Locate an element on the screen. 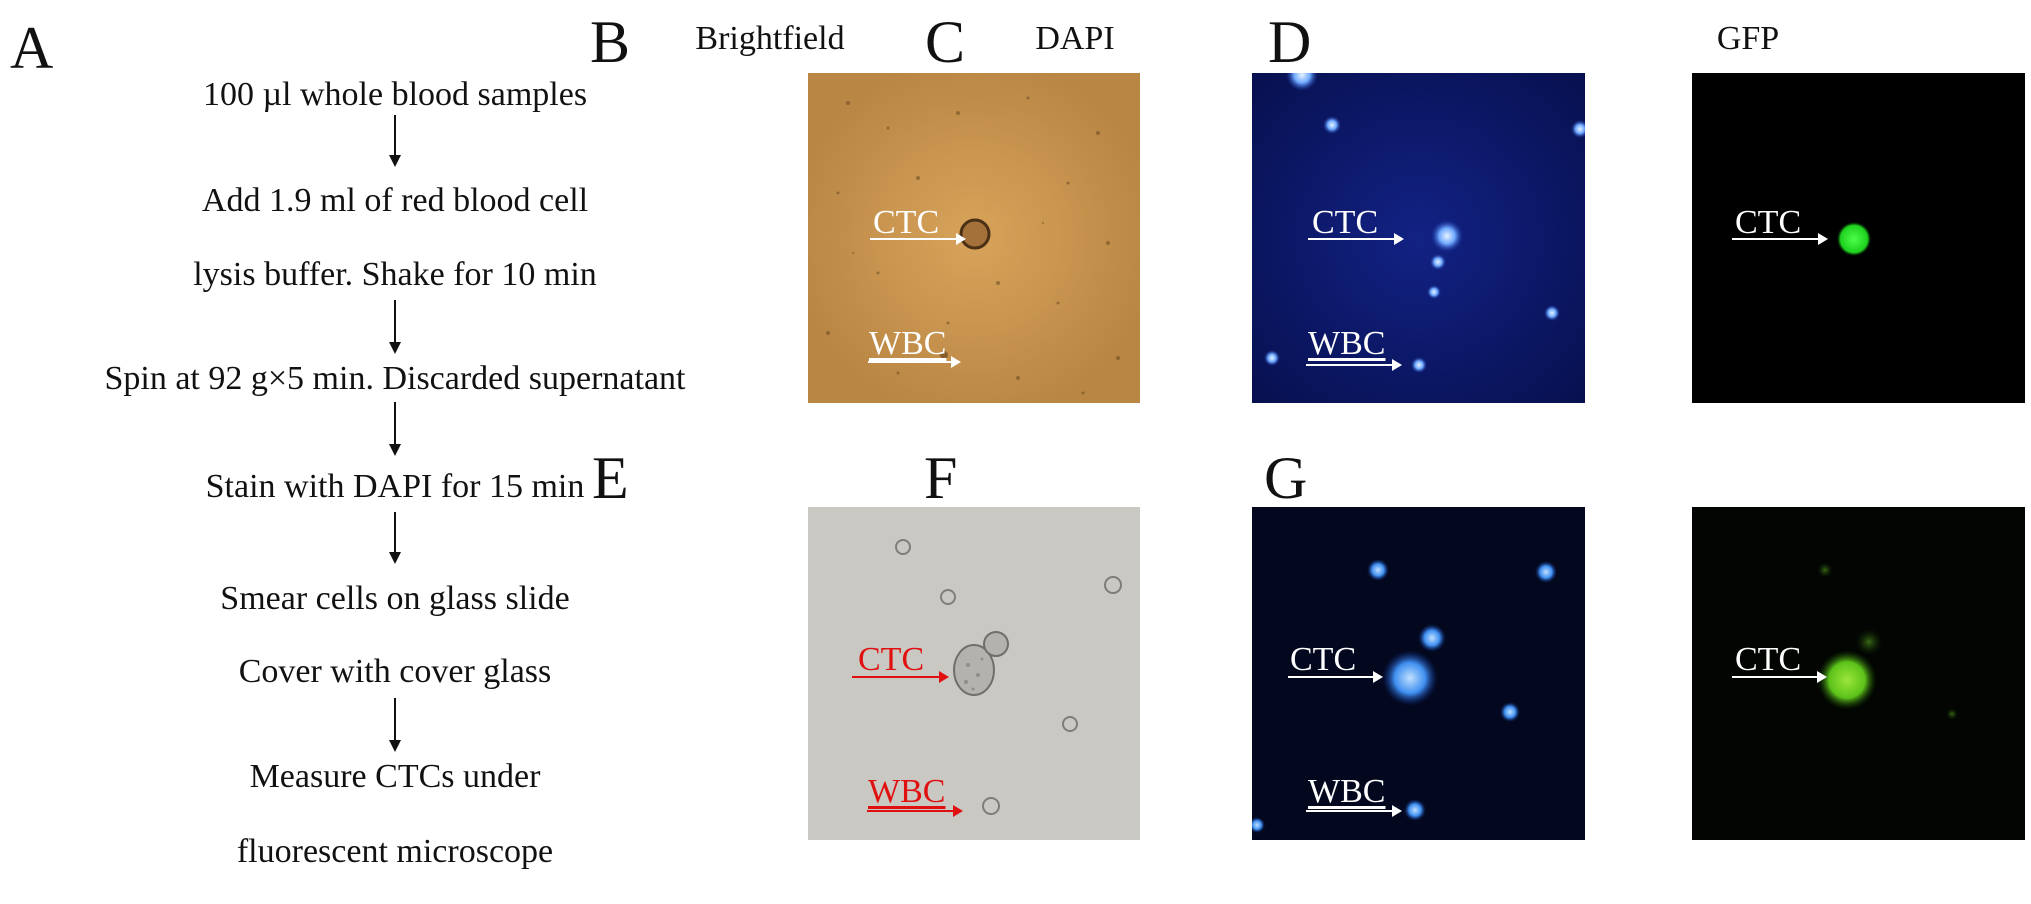 The height and width of the screenshot is (904, 2031). dapi-top-wbc-arrow is located at coordinates (1354, 365).